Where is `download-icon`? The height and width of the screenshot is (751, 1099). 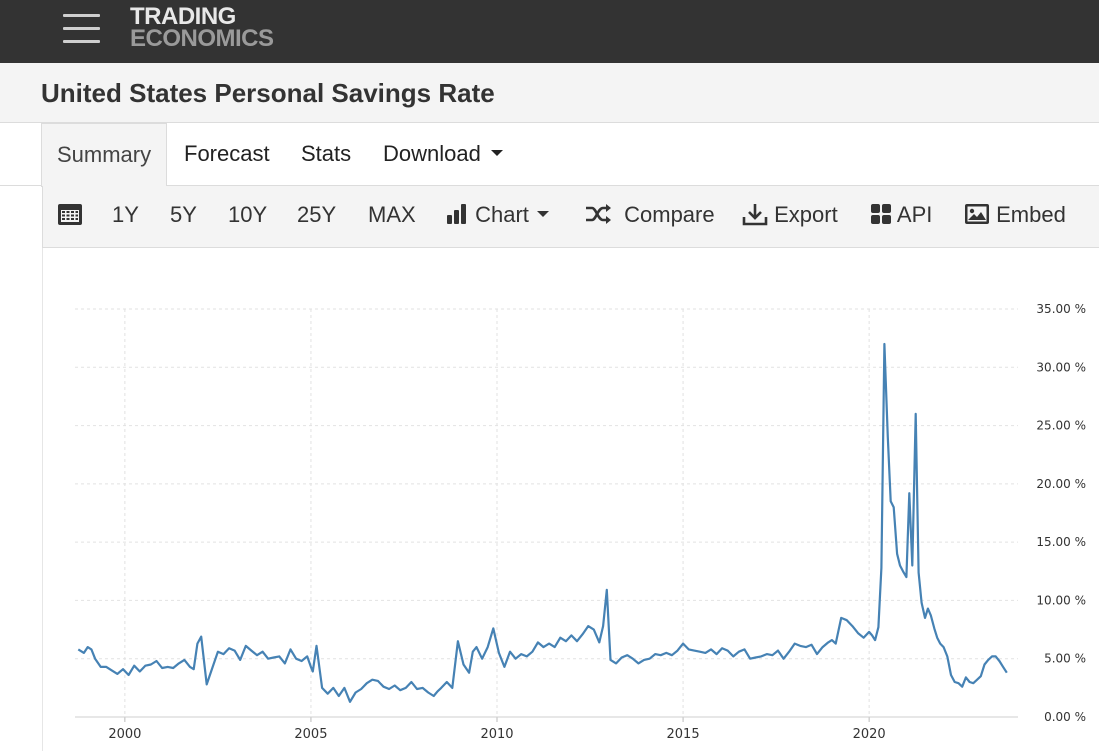 download-icon is located at coordinates (755, 215).